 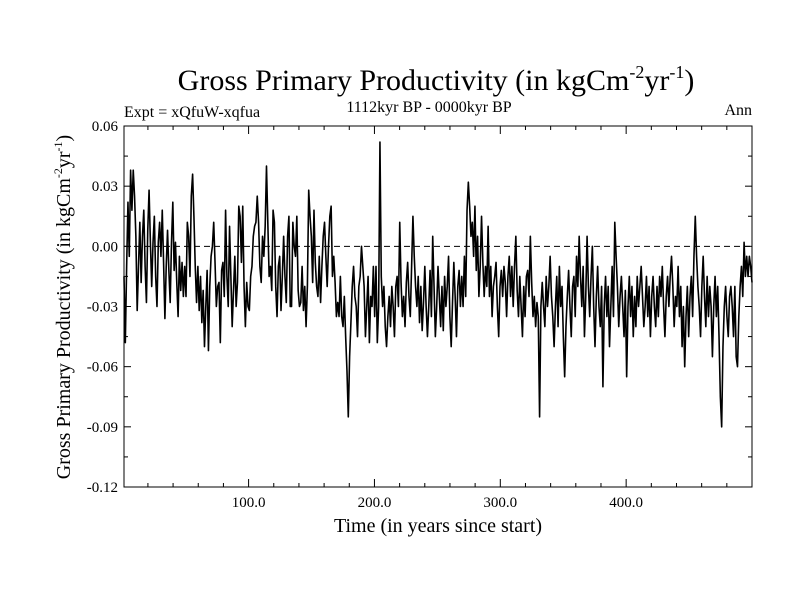 I want to click on x-tick-label: 400.0, so click(x=626, y=503).